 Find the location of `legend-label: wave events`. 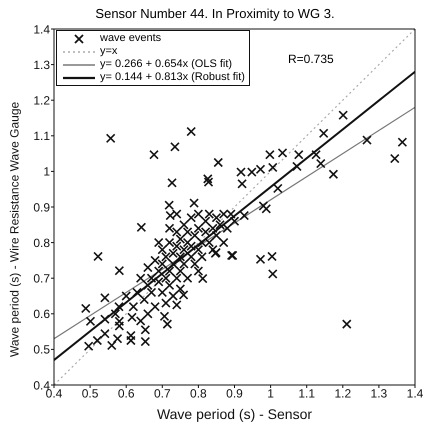

legend-label: wave events is located at coordinates (131, 38).